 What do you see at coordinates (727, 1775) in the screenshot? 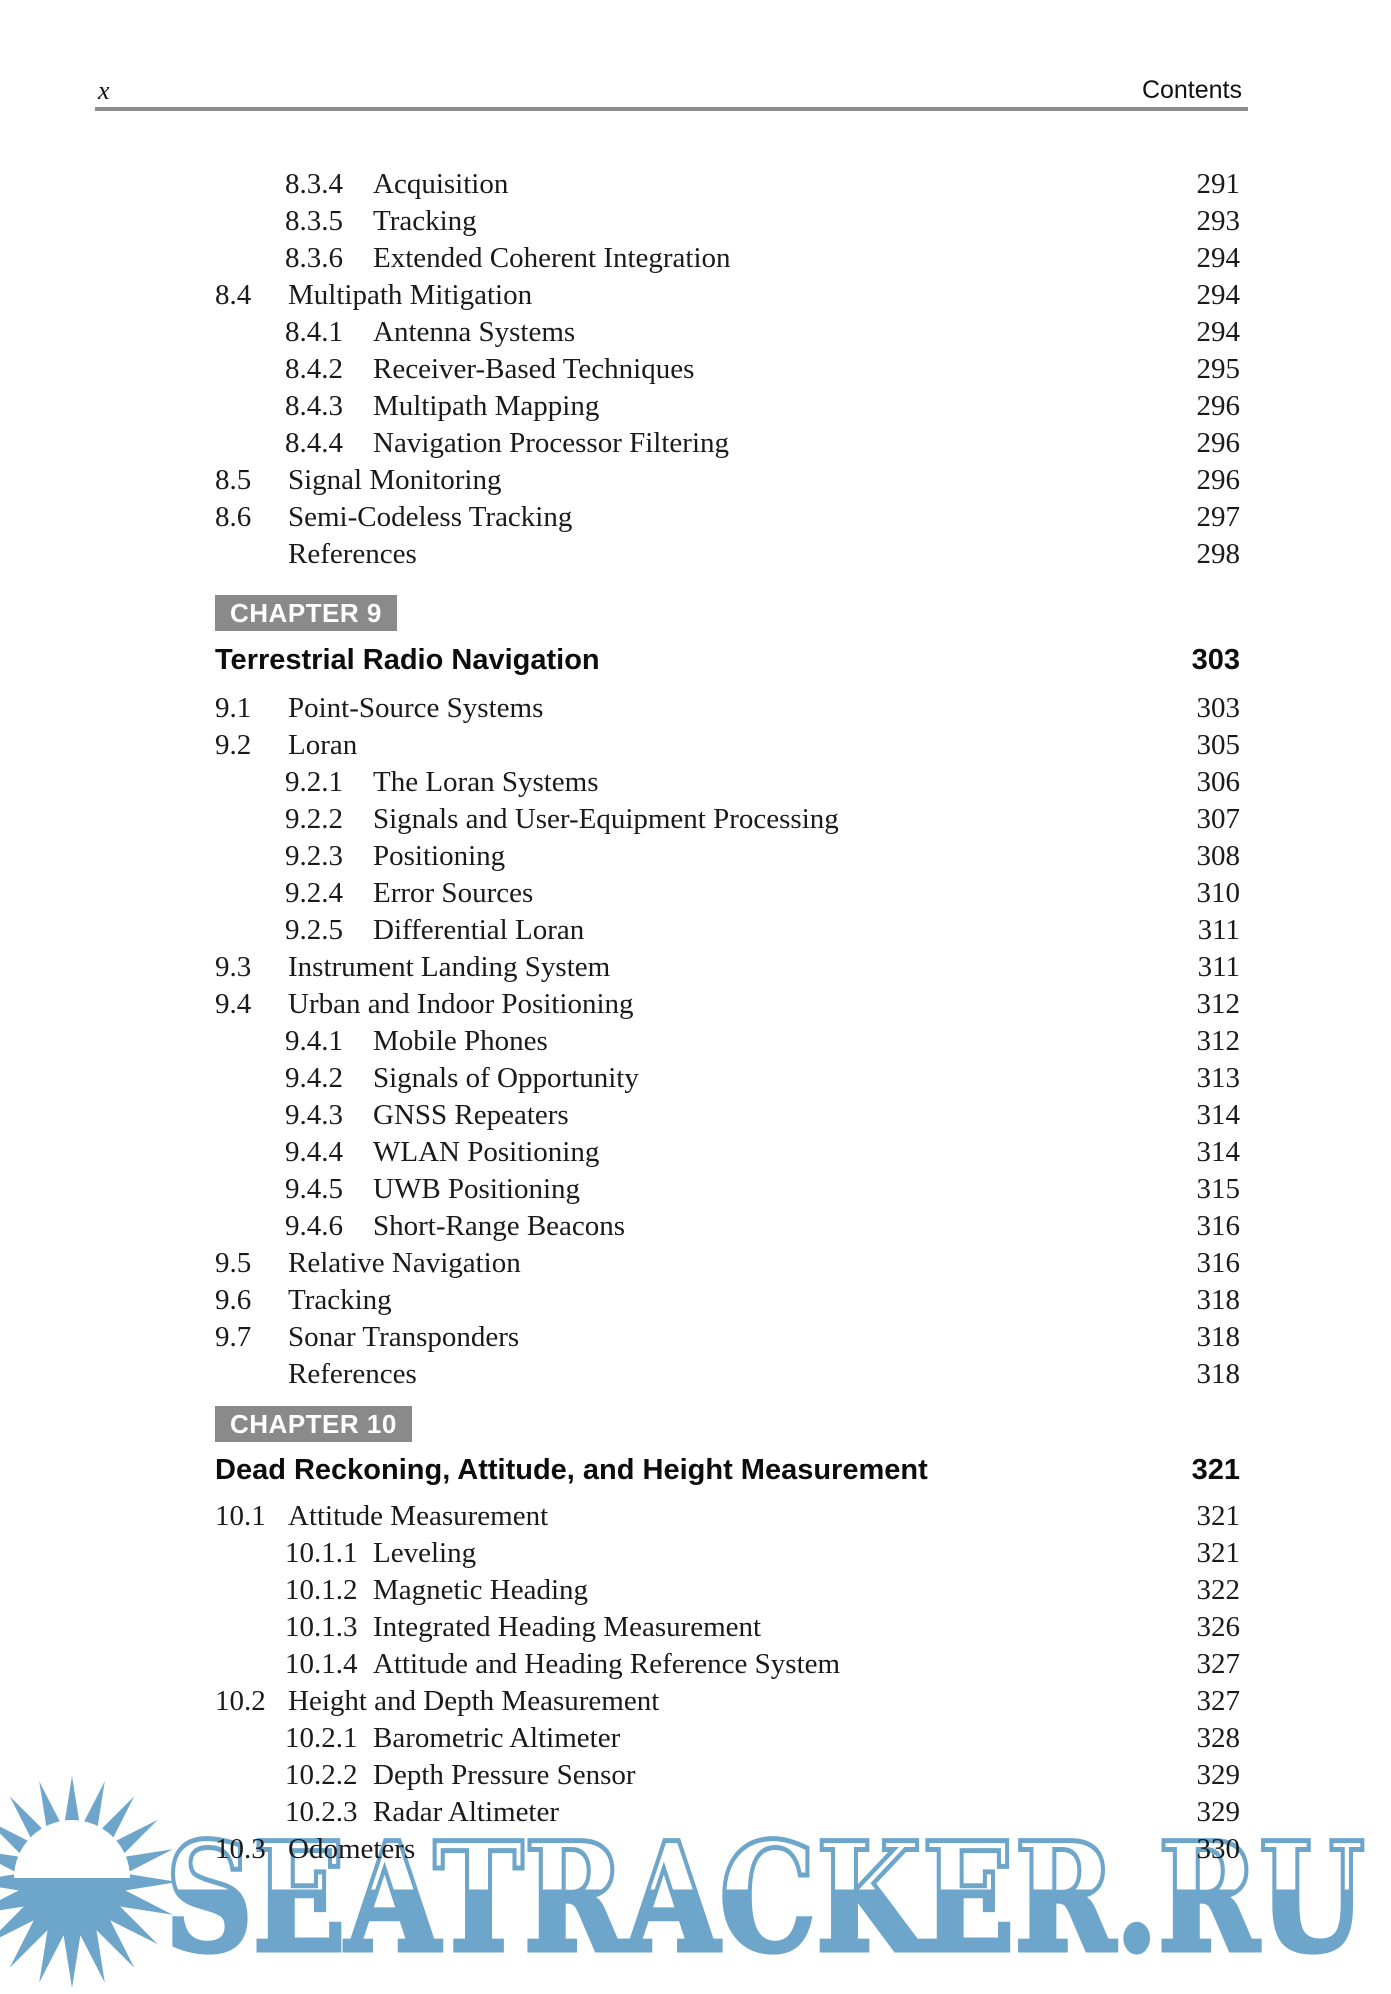
I see `toc-entry: 10.2.2 Depth Pressure Sensor 329` at bounding box center [727, 1775].